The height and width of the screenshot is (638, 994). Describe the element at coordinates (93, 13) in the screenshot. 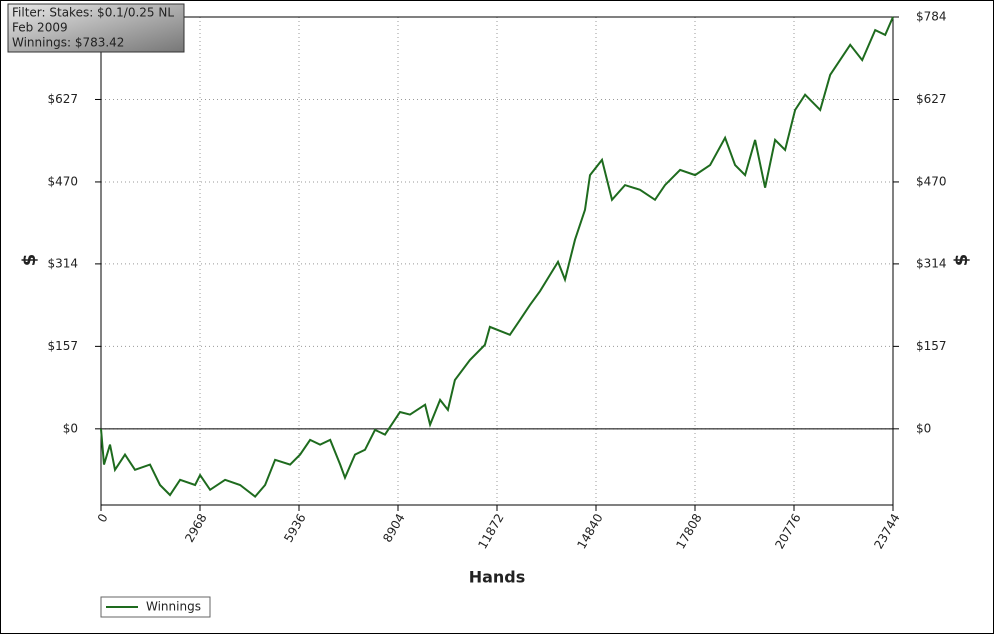

I see `info-line: Filter: Stakes: $0.1/0.25 NL` at that location.